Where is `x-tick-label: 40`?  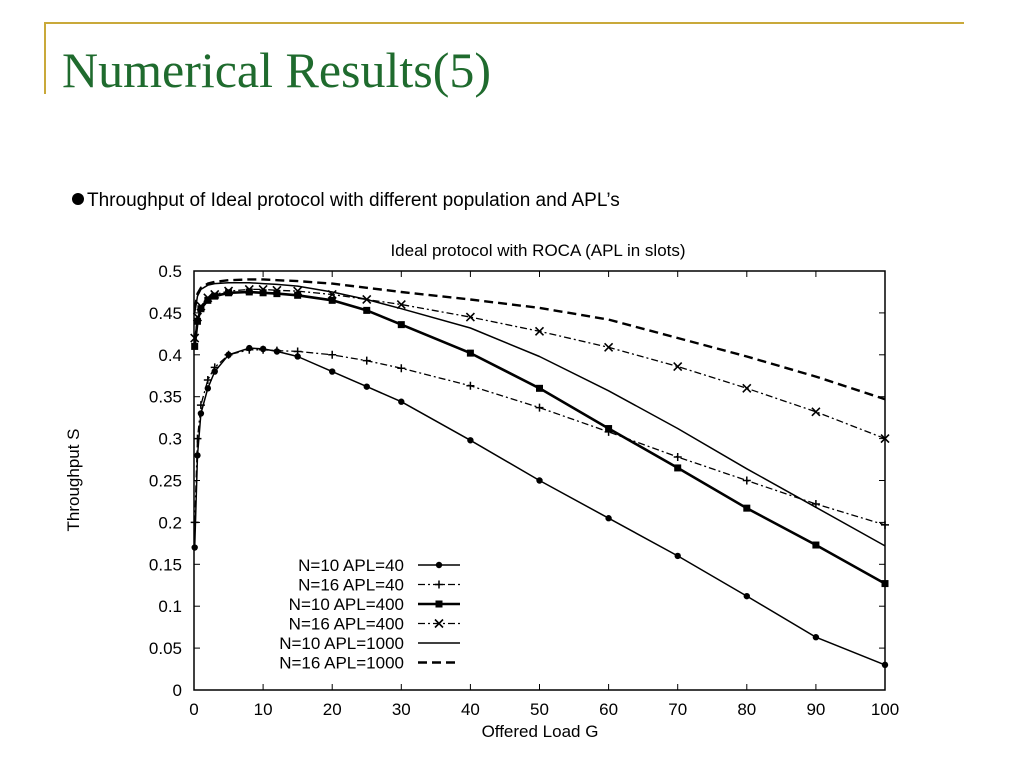
x-tick-label: 40 is located at coordinates (470, 709).